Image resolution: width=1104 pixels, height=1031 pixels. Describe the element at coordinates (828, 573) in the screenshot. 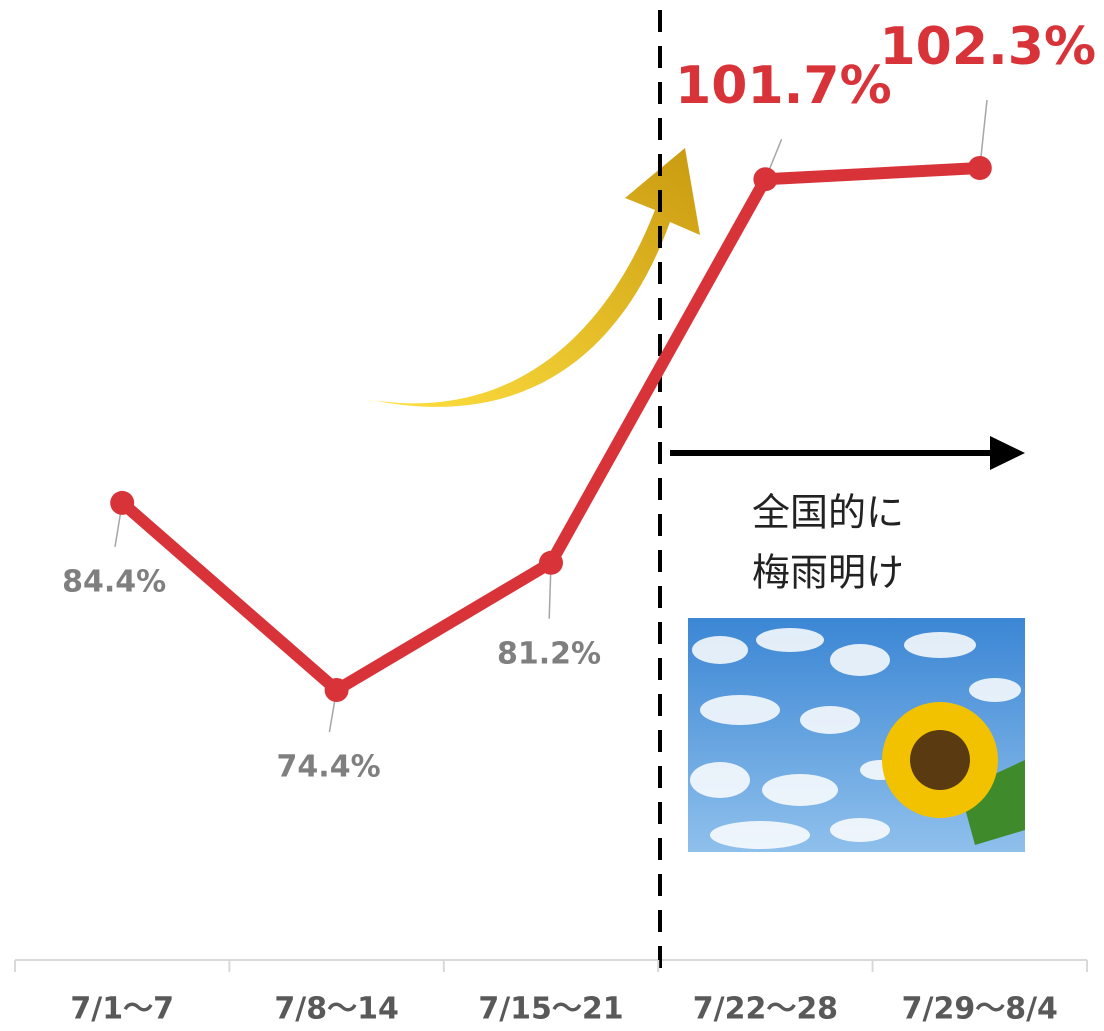

I see `annotation: 梅雨明け` at that location.